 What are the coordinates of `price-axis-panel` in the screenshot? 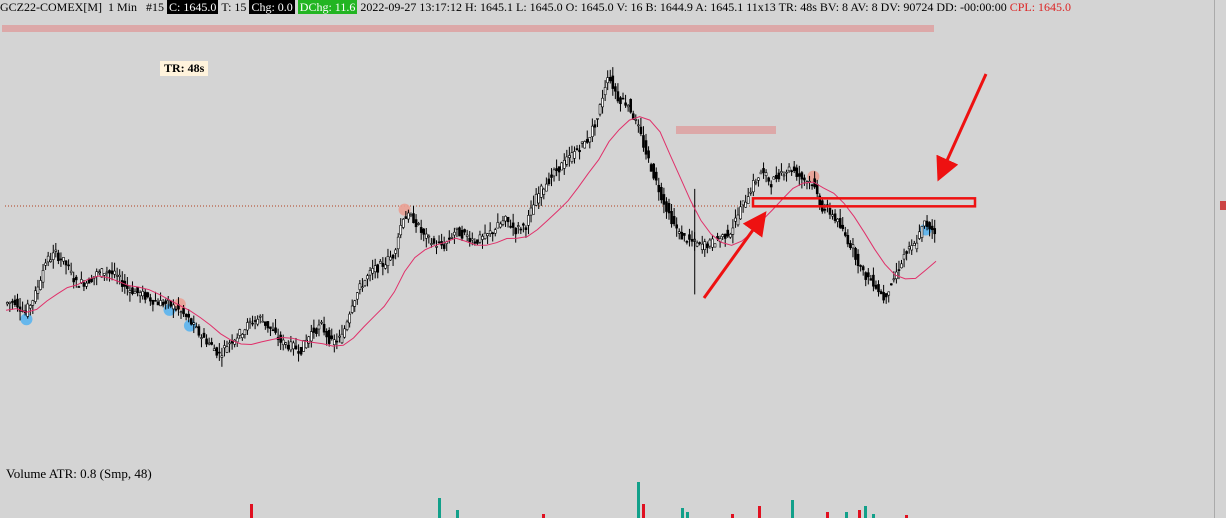 It's located at (1220, 259).